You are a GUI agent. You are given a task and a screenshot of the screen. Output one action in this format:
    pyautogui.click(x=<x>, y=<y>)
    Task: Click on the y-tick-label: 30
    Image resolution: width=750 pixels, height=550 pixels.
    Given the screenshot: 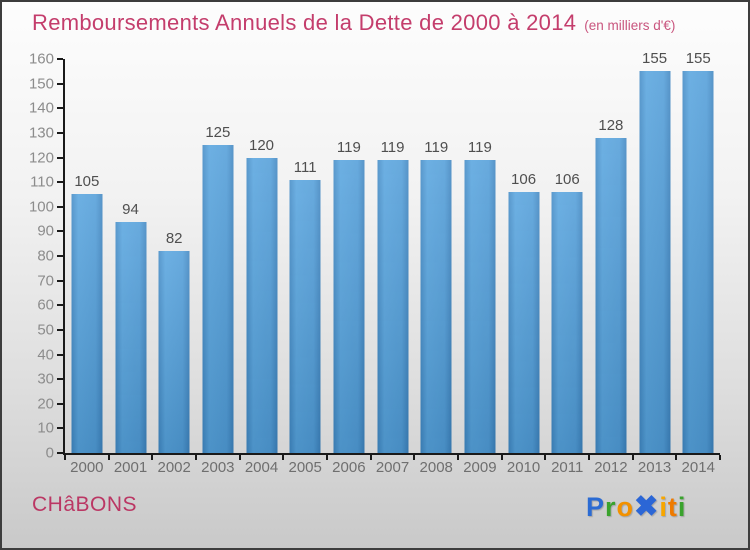 What is the action you would take?
    pyautogui.click(x=45, y=379)
    